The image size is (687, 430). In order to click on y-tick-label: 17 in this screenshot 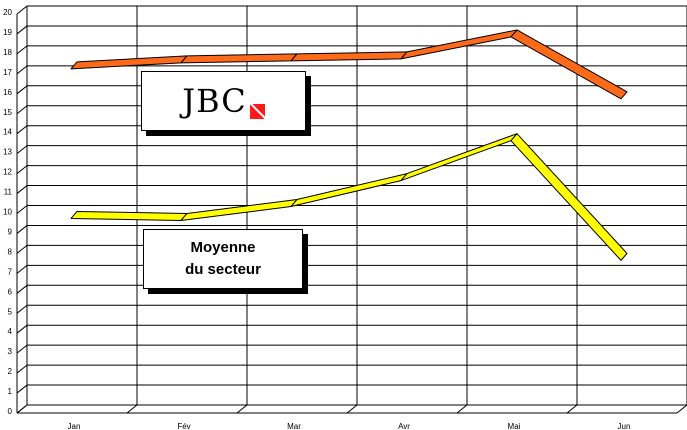, I will do `click(7, 72)`.